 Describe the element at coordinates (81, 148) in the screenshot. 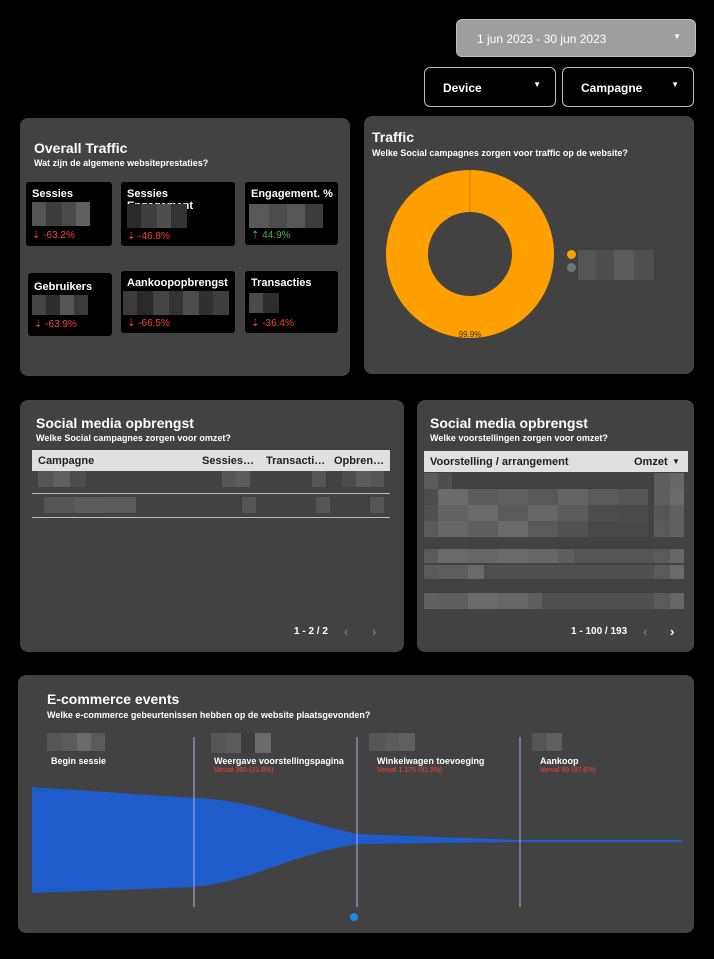

I see `panel-title: Overall Traffic` at that location.